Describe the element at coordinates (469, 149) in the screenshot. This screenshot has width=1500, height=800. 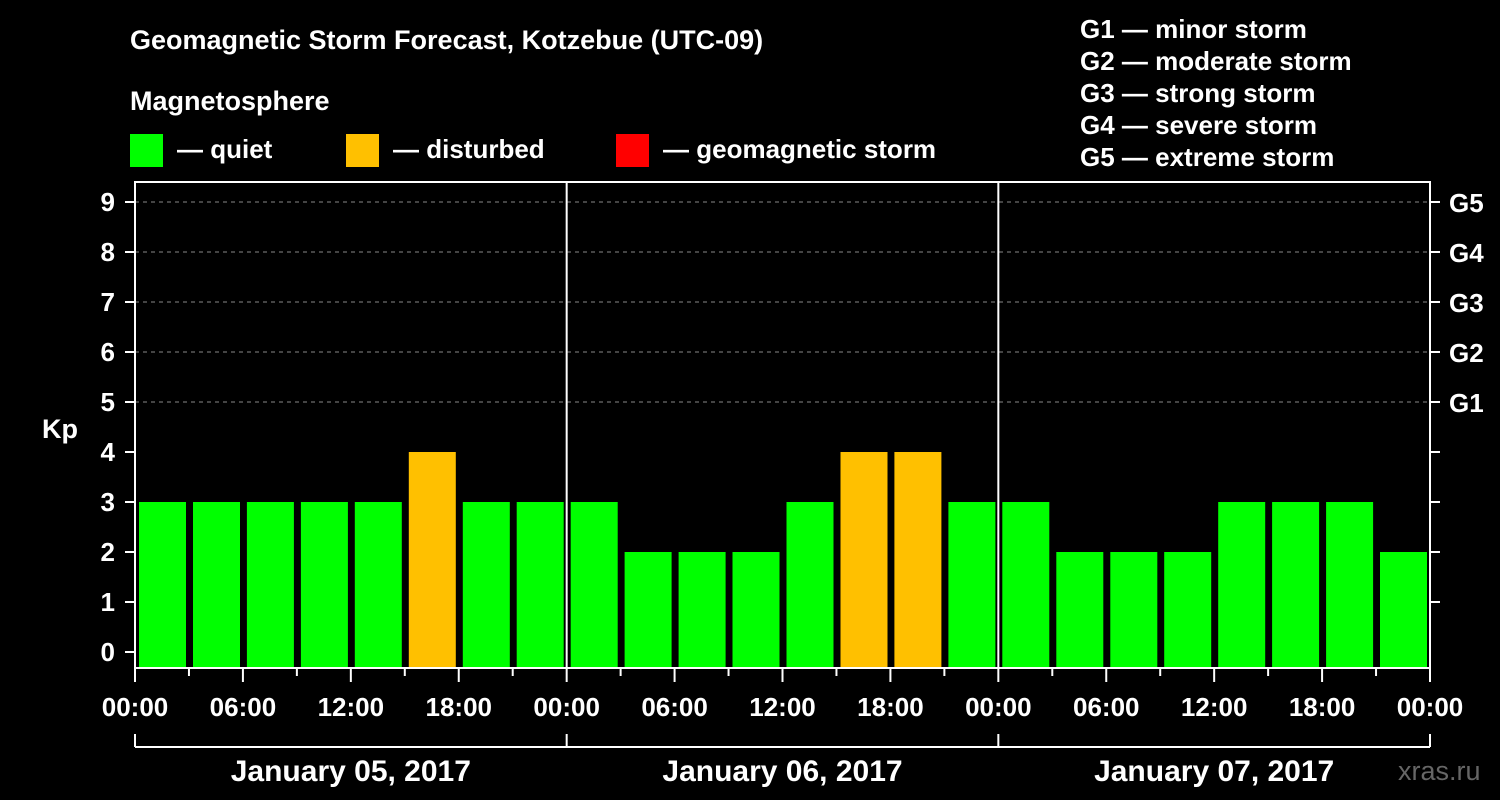
I see `legend-label-disturbed: — disturbed` at that location.